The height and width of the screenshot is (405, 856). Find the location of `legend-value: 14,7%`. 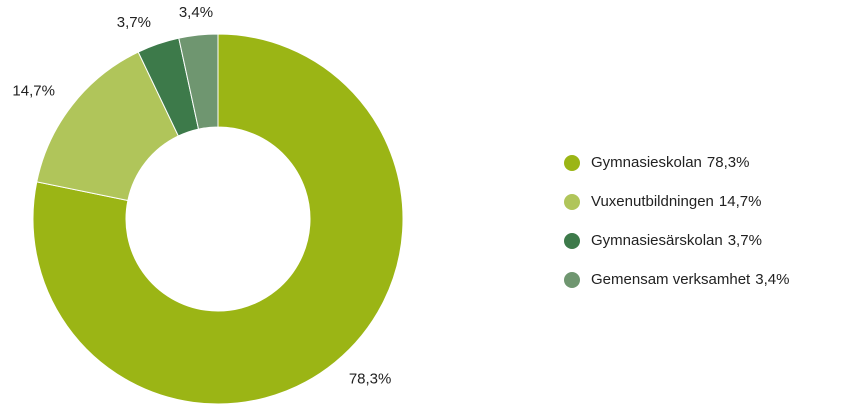

legend-value: 14,7% is located at coordinates (740, 201).